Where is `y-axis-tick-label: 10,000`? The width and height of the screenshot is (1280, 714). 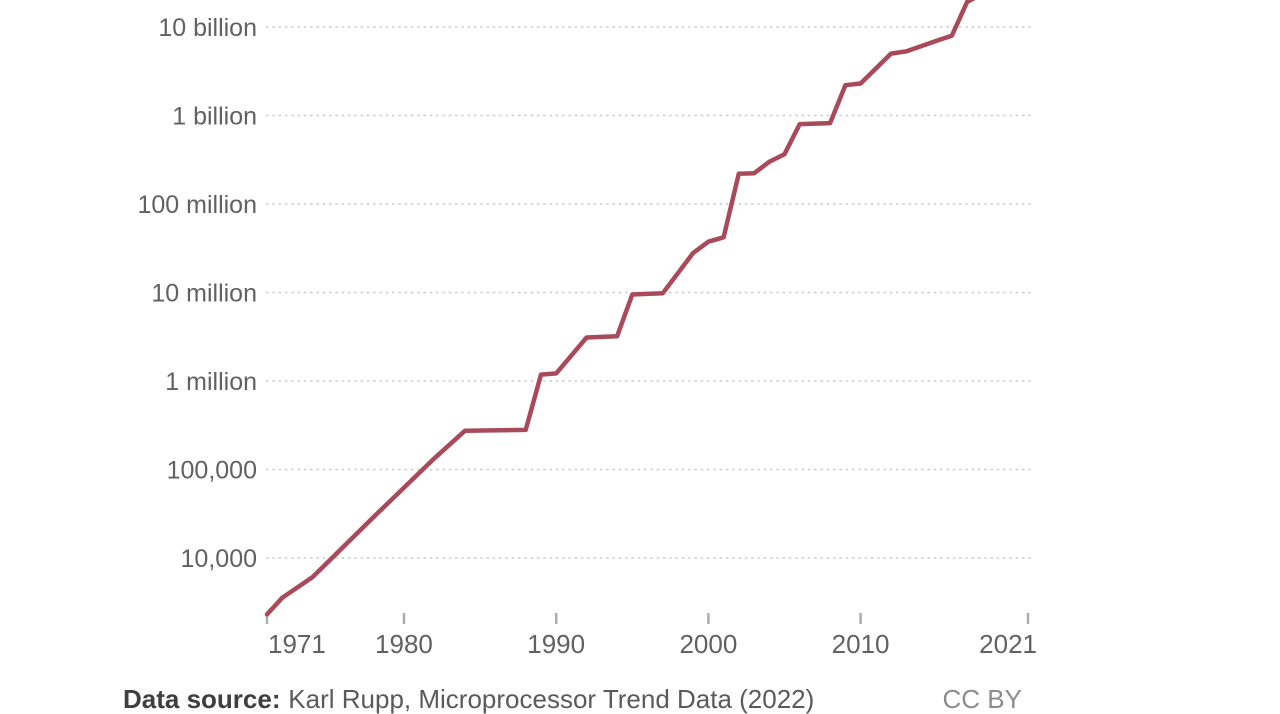 y-axis-tick-label: 10,000 is located at coordinates (219, 559).